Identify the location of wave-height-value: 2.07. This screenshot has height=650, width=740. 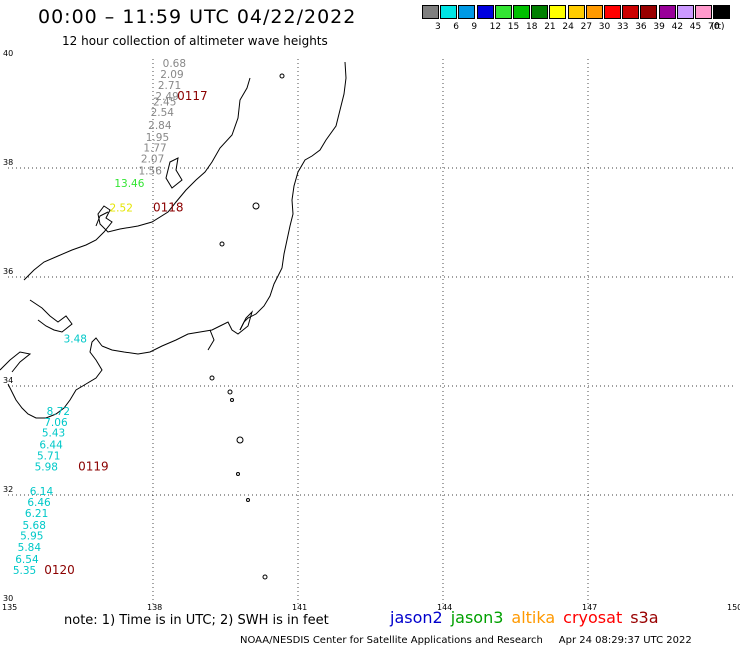
(152, 160).